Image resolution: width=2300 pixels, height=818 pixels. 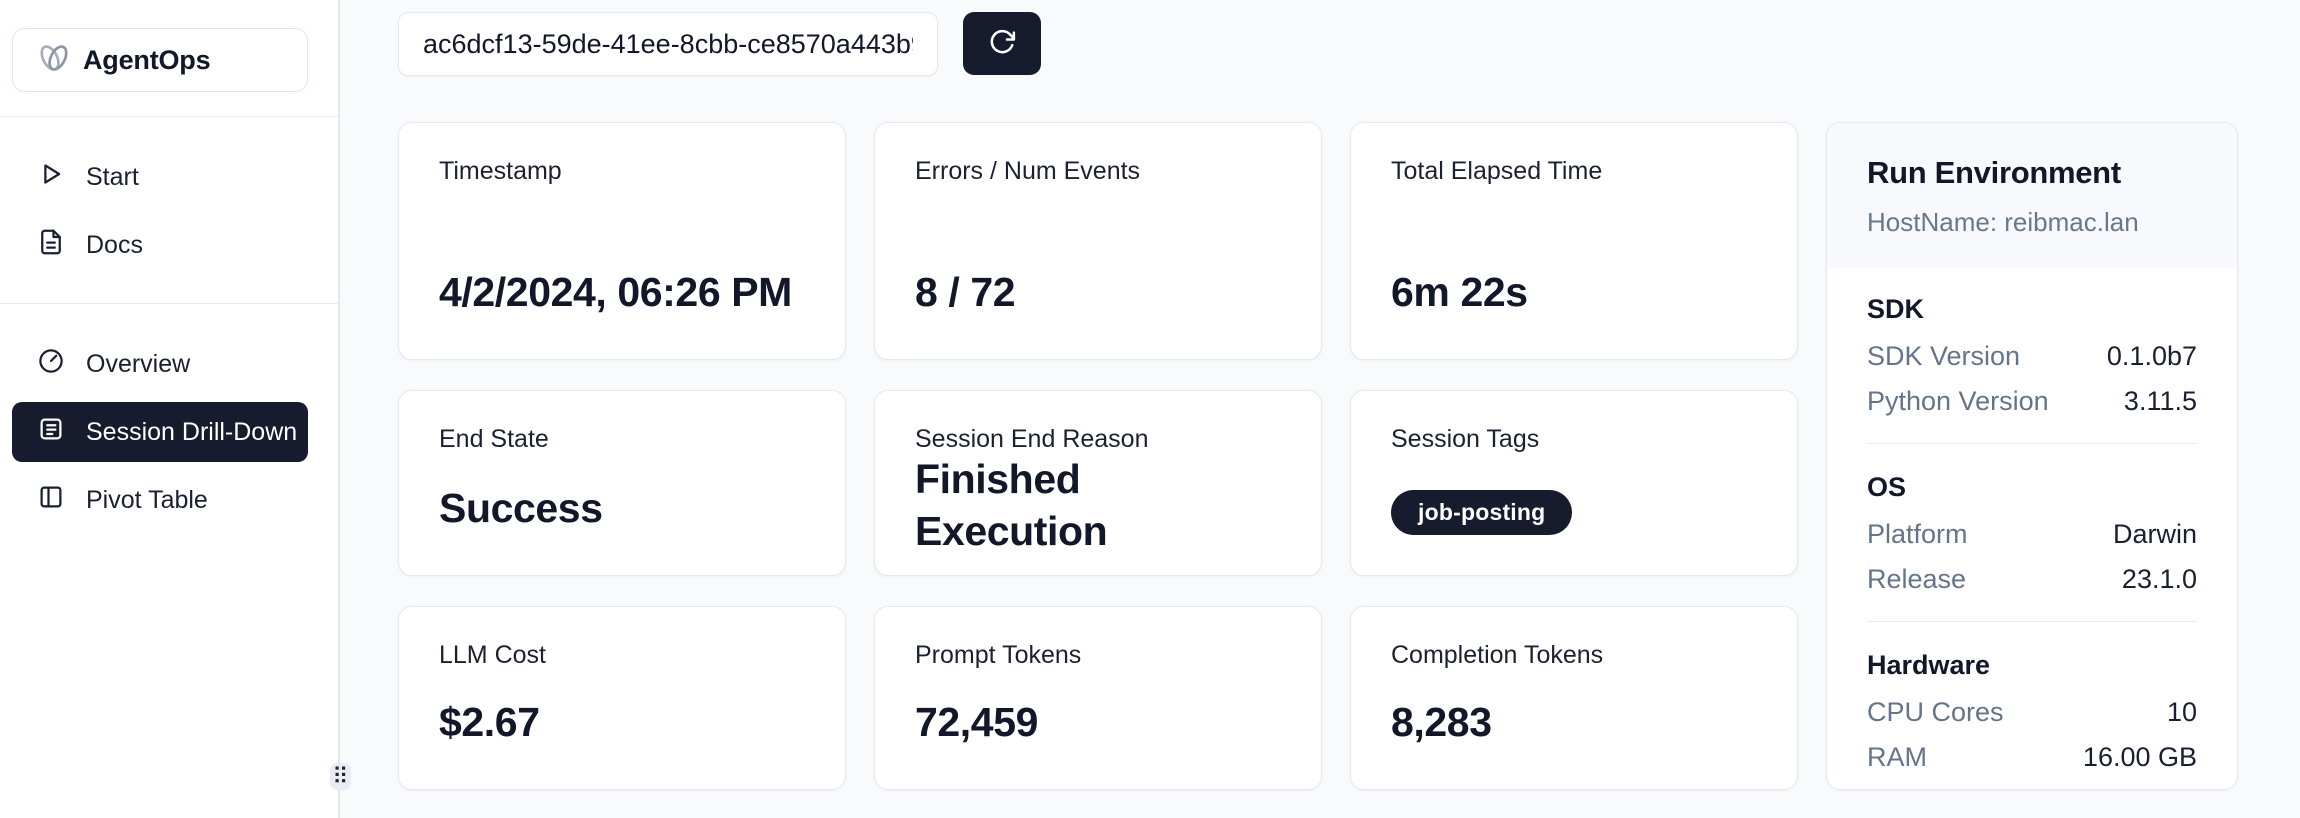 I want to click on card-title: Session Tags, so click(x=1465, y=439).